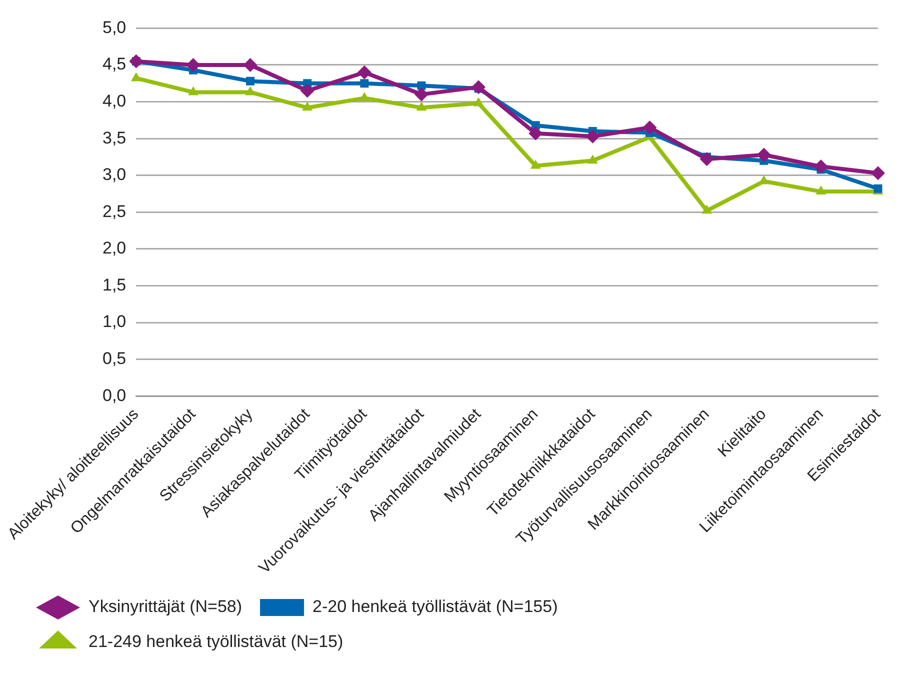 The image size is (906, 674). Describe the element at coordinates (114, 284) in the screenshot. I see `y-tick-label: 1,5` at that location.